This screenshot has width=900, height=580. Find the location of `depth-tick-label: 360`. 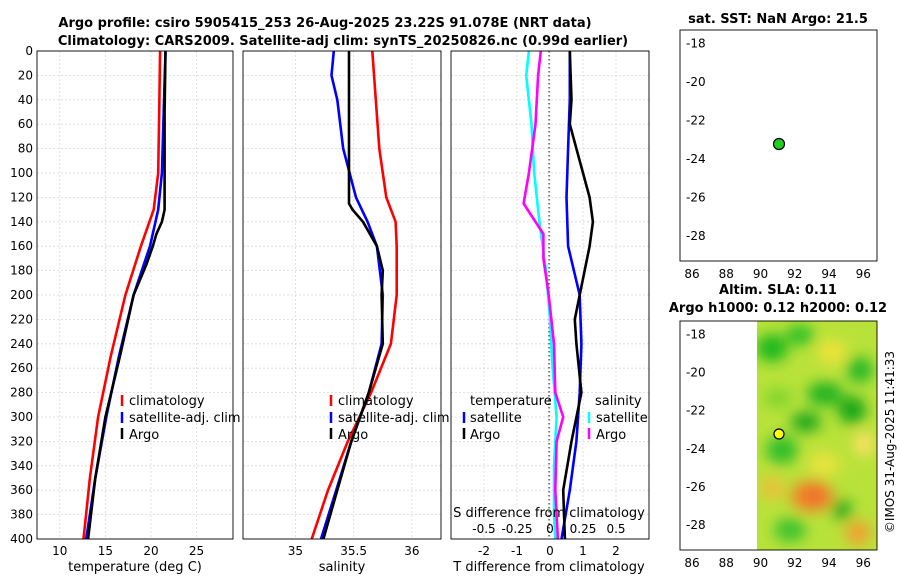

depth-tick-label: 360 is located at coordinates (21, 490).